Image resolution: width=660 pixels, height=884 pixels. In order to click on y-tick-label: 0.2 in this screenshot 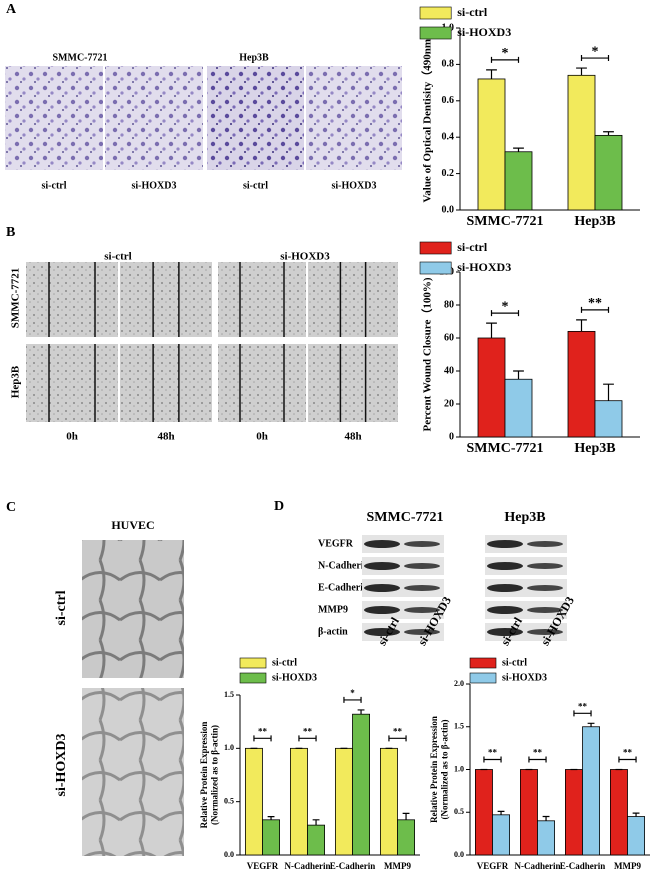, I will do `click(448, 173)`.